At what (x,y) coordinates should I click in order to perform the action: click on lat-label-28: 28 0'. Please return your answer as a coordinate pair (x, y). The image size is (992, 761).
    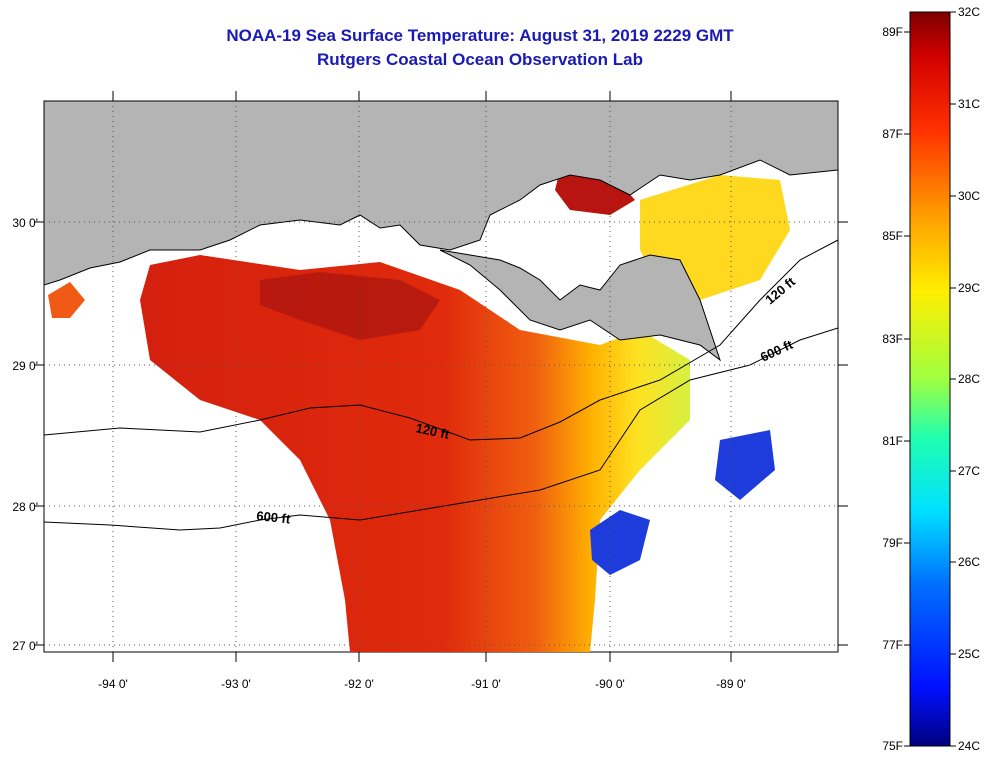
    Looking at the image, I should click on (25, 507).